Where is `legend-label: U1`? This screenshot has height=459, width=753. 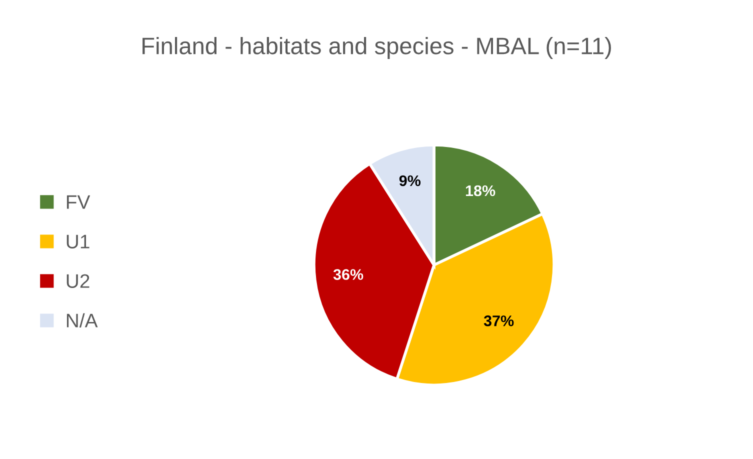 legend-label: U1 is located at coordinates (78, 241).